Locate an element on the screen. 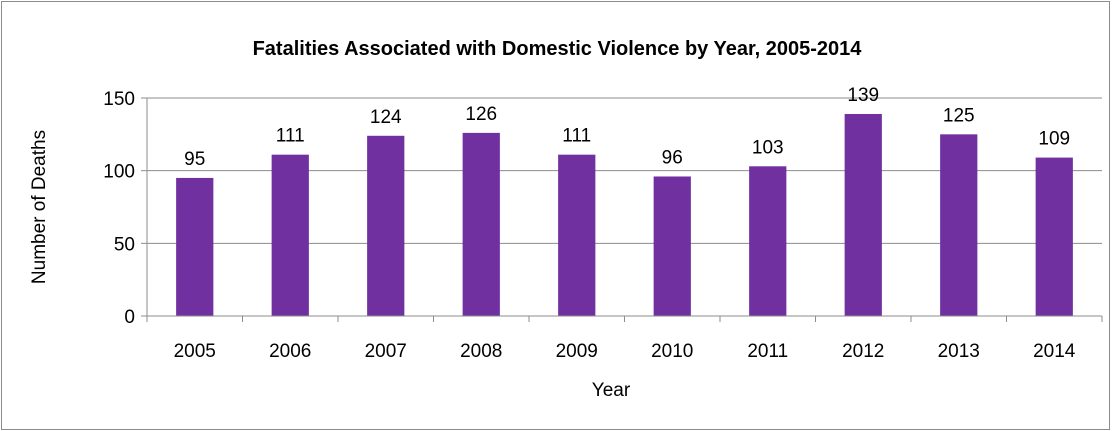  y-tick-label: 150 is located at coordinates (119, 99).